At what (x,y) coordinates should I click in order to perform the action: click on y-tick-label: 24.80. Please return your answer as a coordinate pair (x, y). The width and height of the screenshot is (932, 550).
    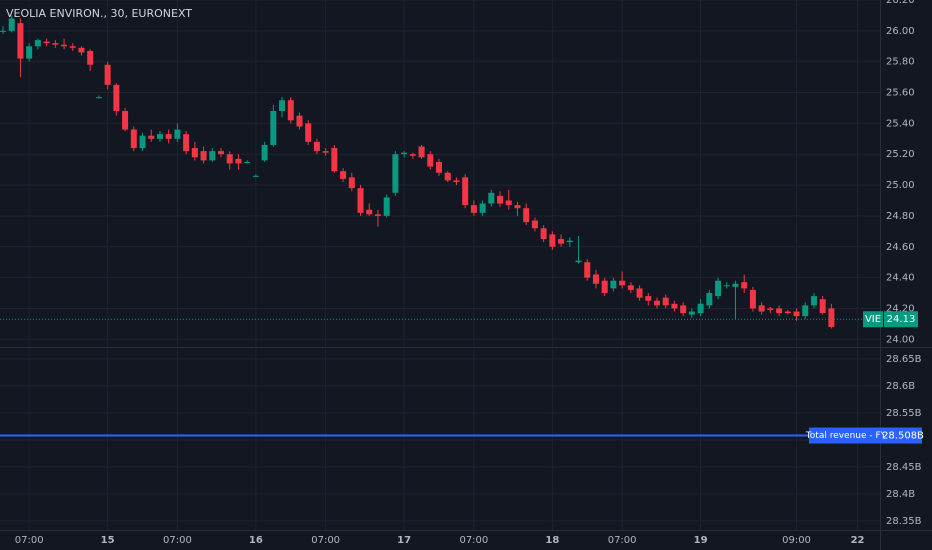
    Looking at the image, I should click on (900, 216).